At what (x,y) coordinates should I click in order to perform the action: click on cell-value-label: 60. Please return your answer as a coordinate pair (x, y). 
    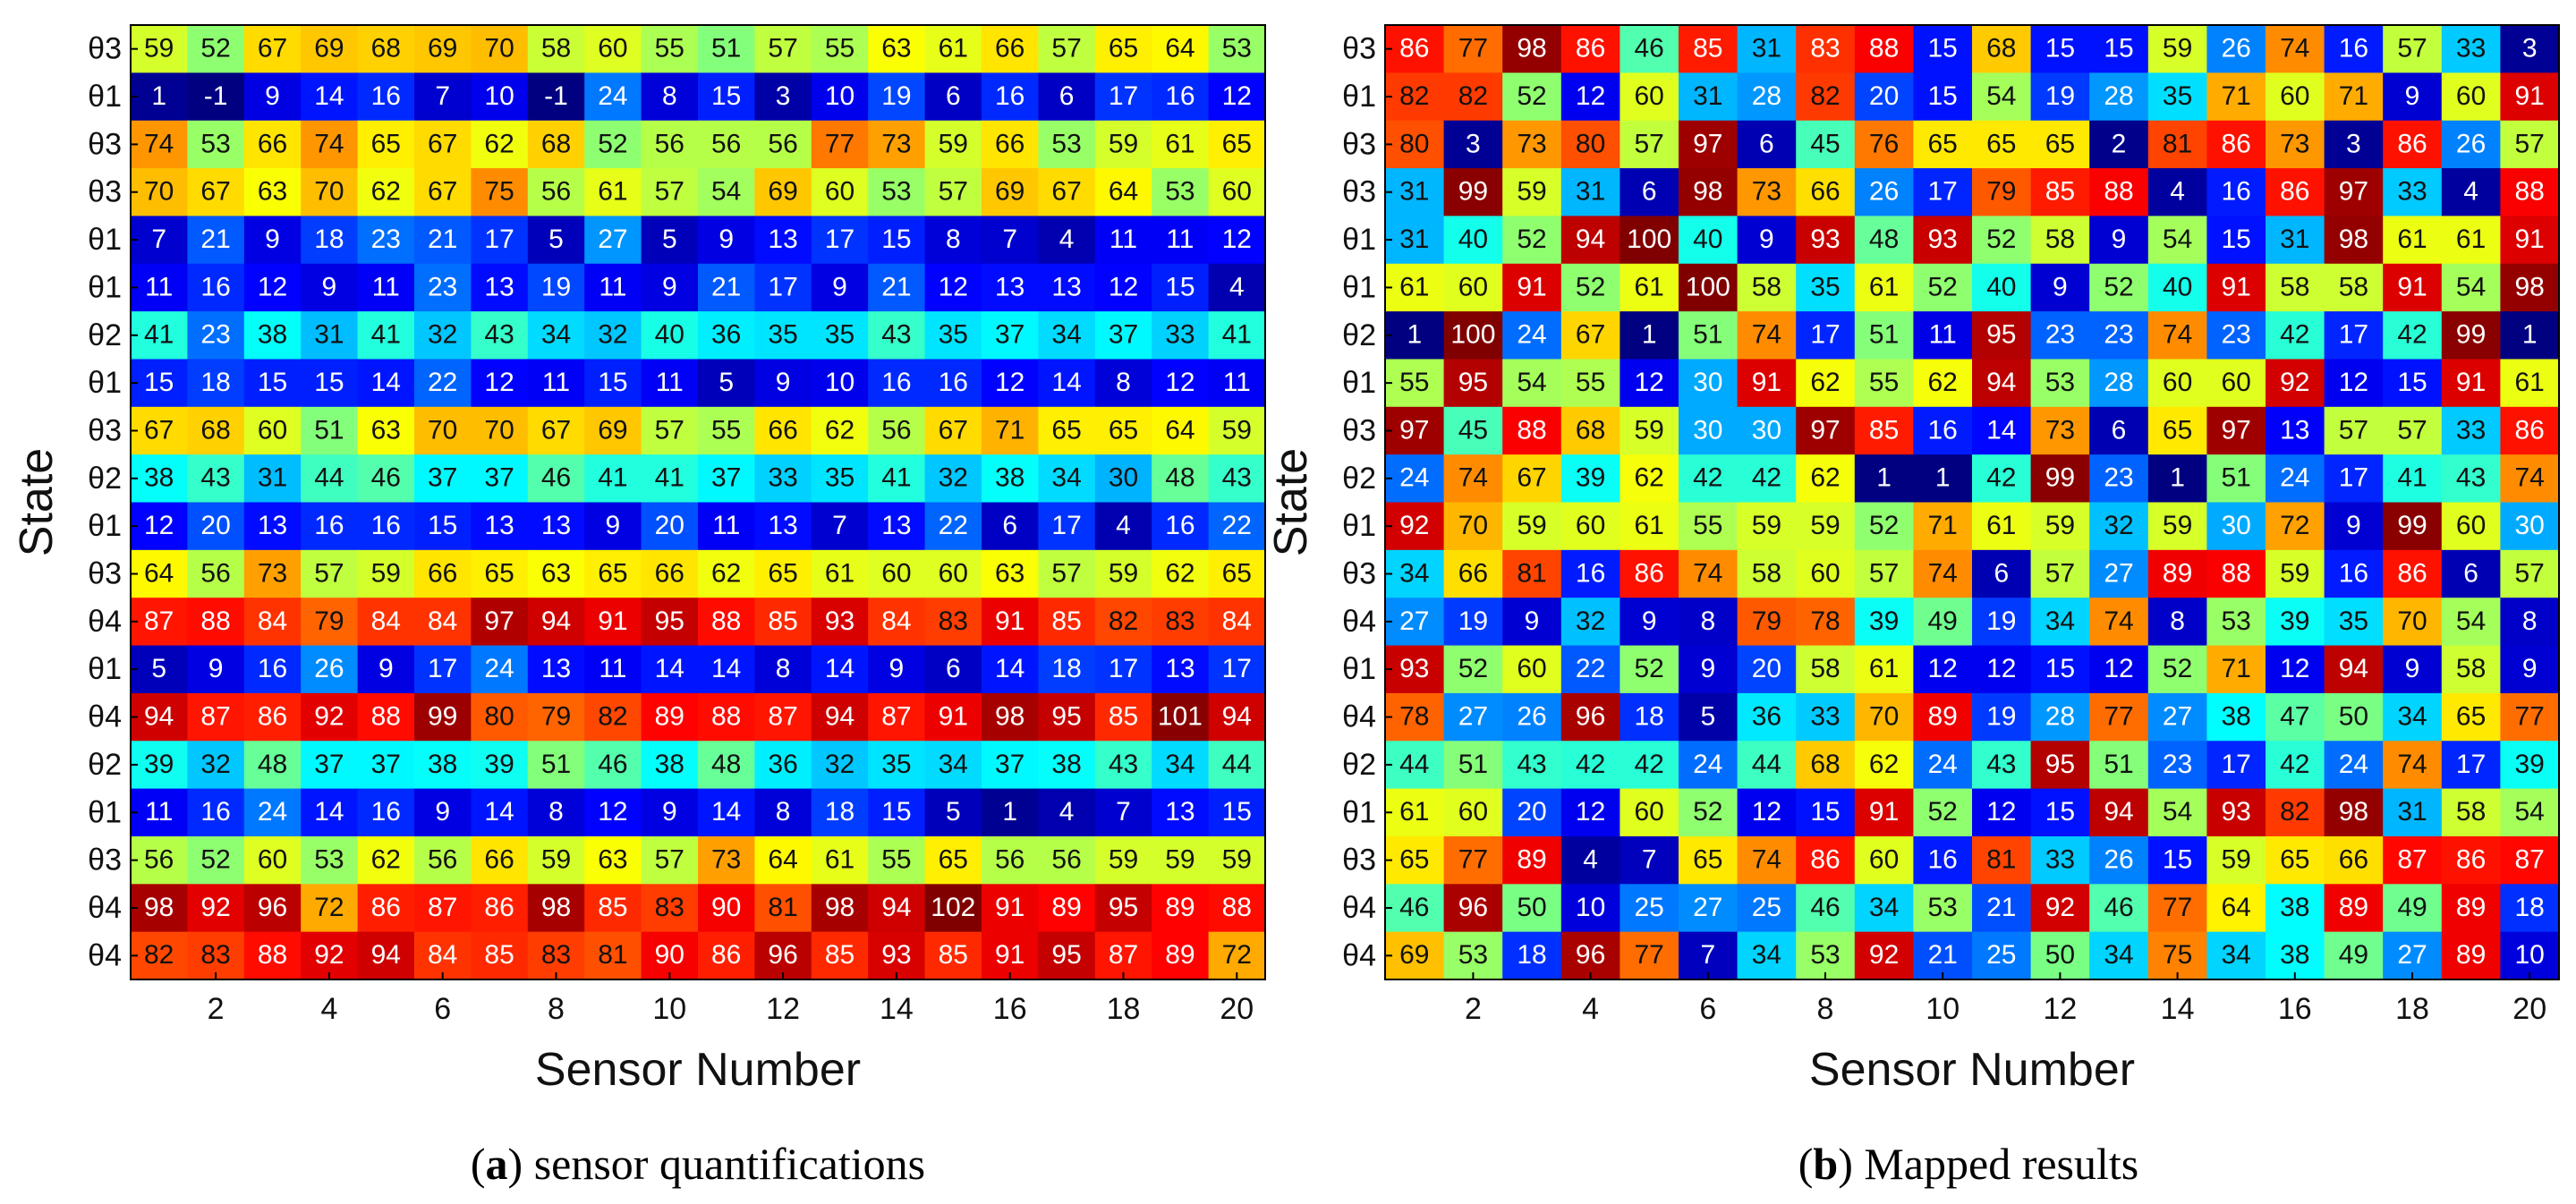
    Looking at the image, I should click on (896, 573).